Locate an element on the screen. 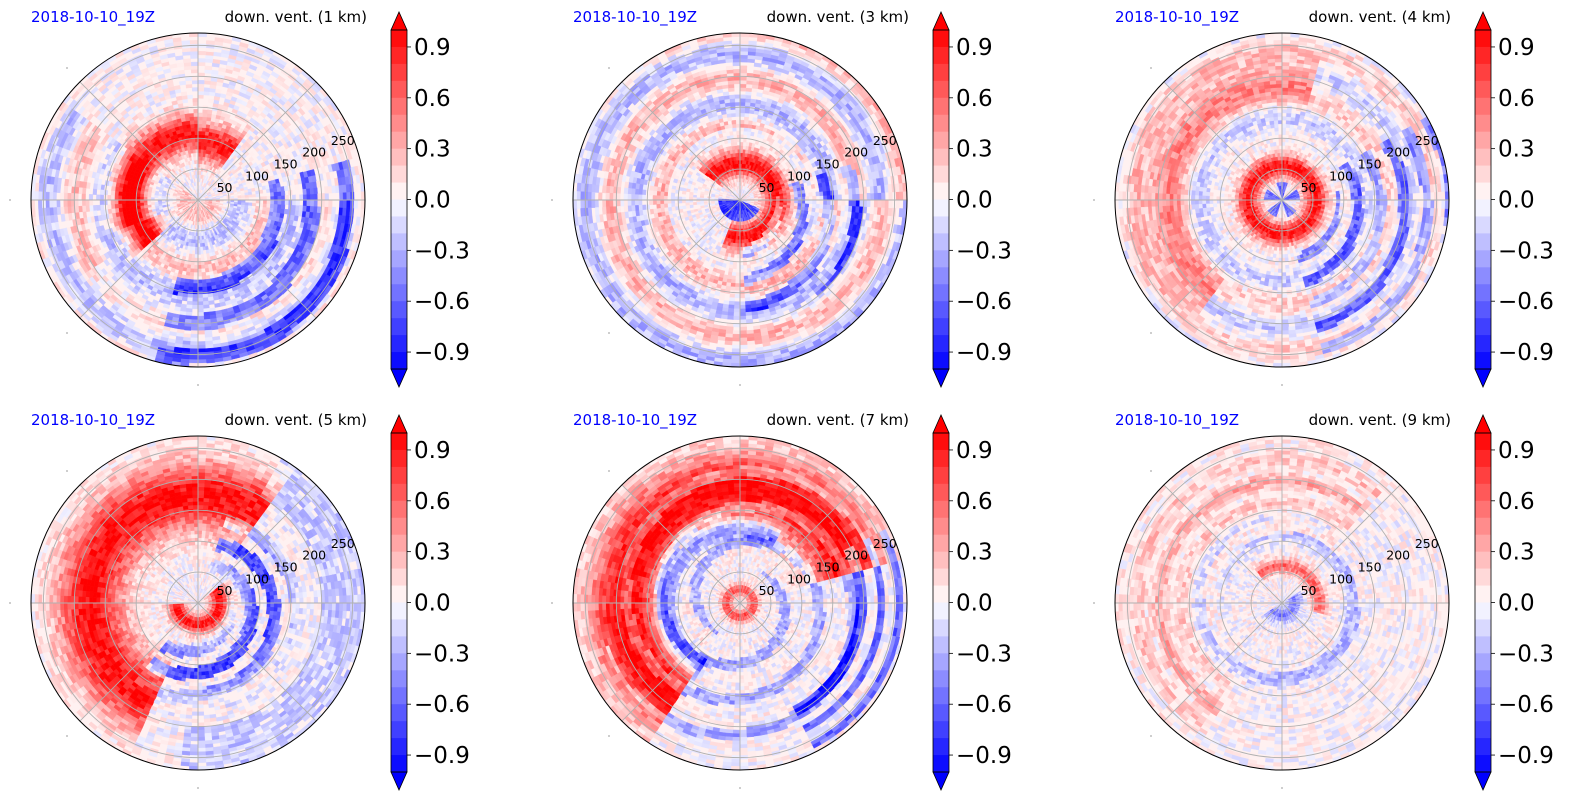  colorbar: 0.90.60.30.0−0.3−0.6−0.9 is located at coordinates (430, 199).